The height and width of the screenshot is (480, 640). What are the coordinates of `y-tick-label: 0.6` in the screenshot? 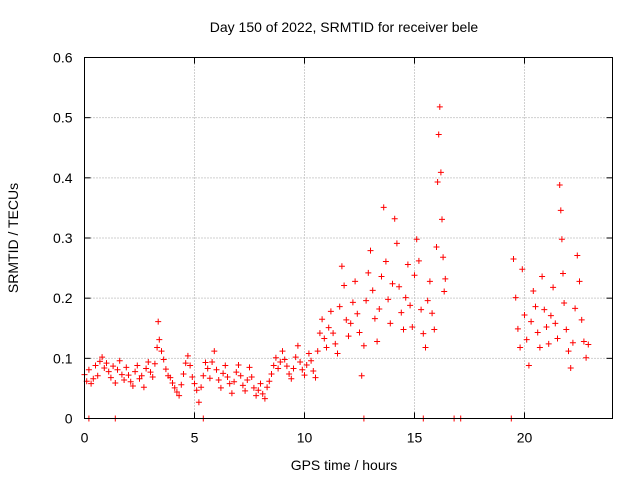 It's located at (63, 58).